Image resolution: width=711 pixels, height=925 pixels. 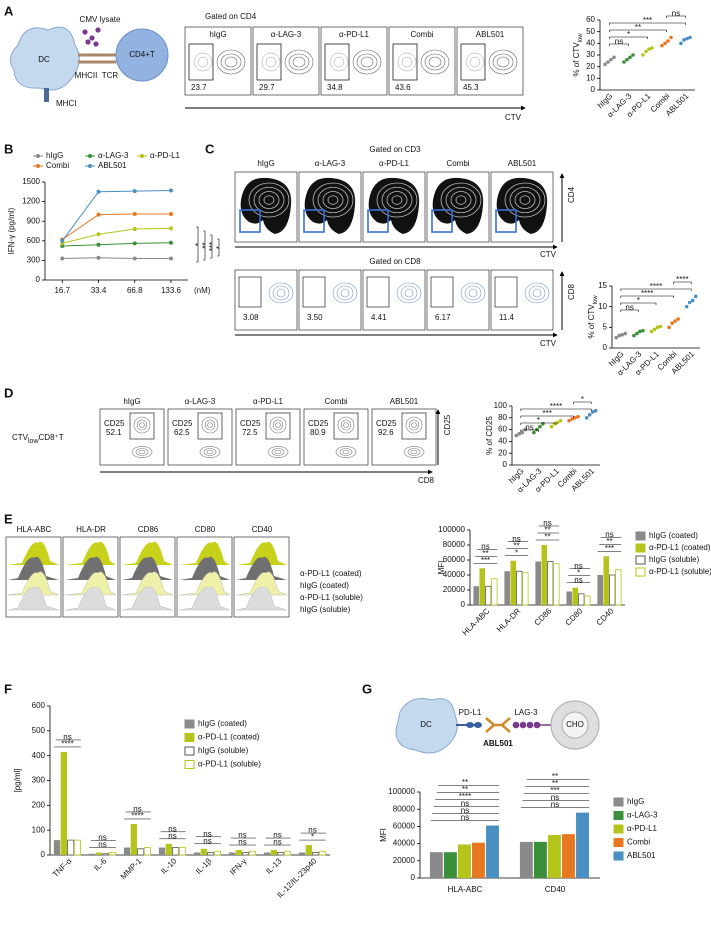 I want to click on cmv-label: CMV lysate, so click(x=100, y=19).